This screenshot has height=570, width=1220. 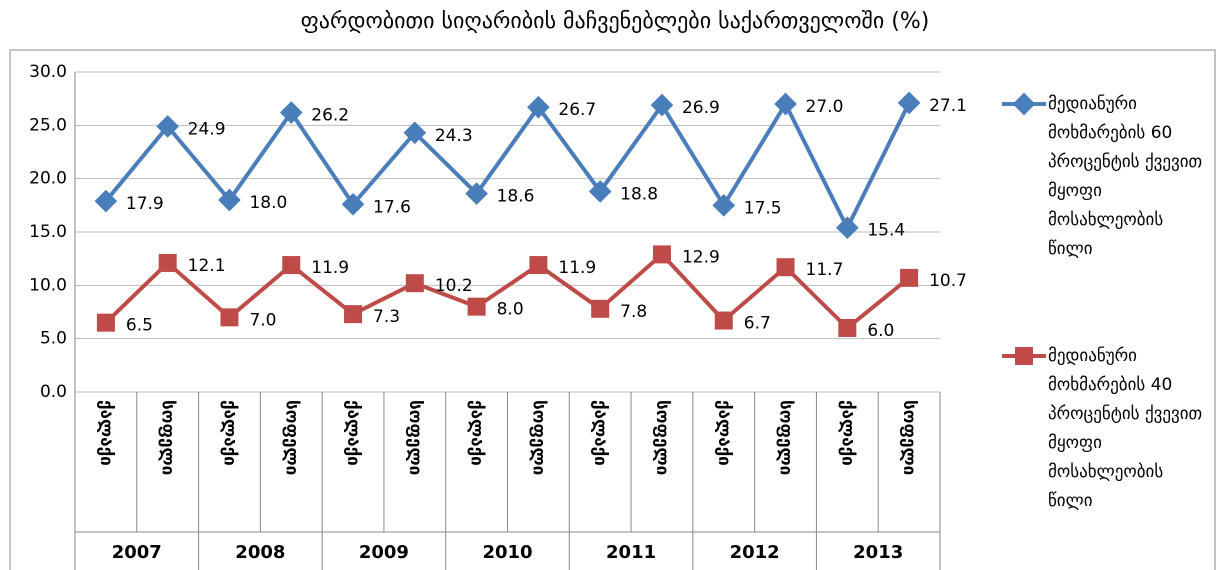 I want to click on data-label: 26.7, so click(x=577, y=110).